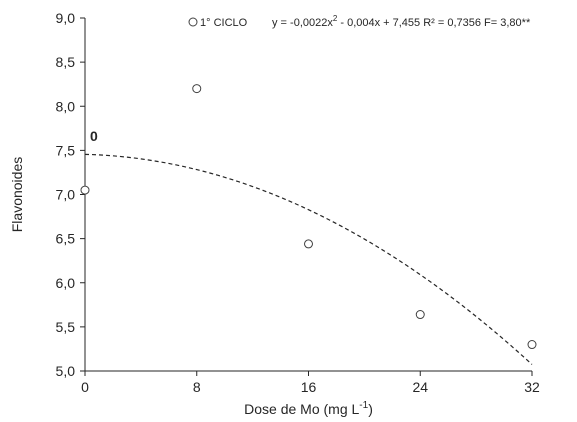 Image resolution: width=577 pixels, height=422 pixels. I want to click on y-axis: 5,0 5,5 6,0 6,5 7,0 7,5 8,0 8,5 9,0, so click(71, 194).